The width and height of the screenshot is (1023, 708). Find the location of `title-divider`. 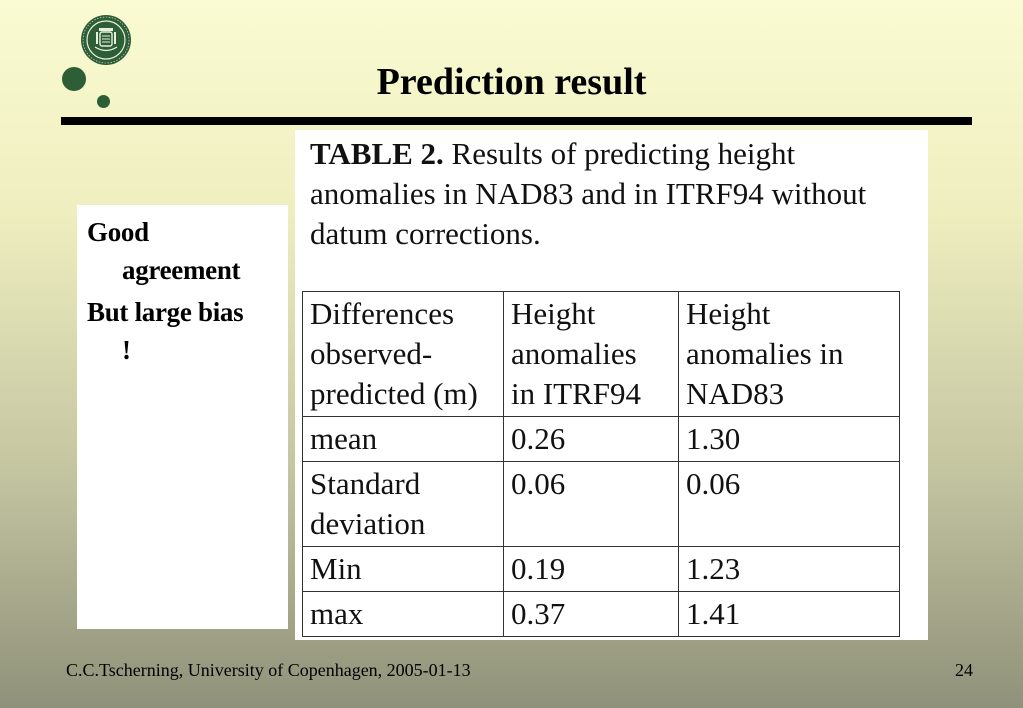

title-divider is located at coordinates (516, 121).